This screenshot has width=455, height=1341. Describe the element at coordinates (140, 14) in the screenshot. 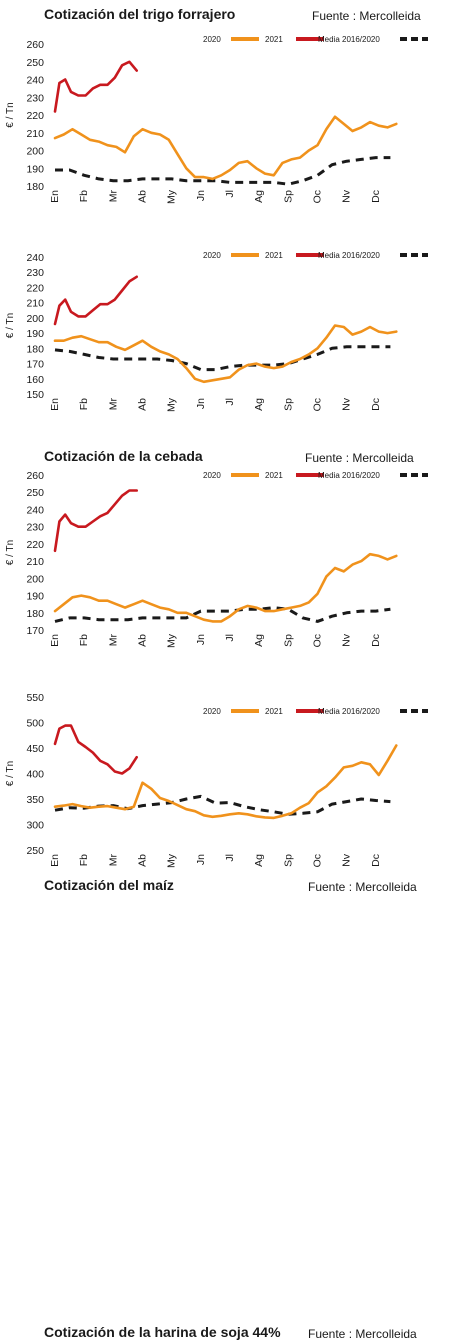

I see `chart-title: Cotización del trigo forrajero` at that location.